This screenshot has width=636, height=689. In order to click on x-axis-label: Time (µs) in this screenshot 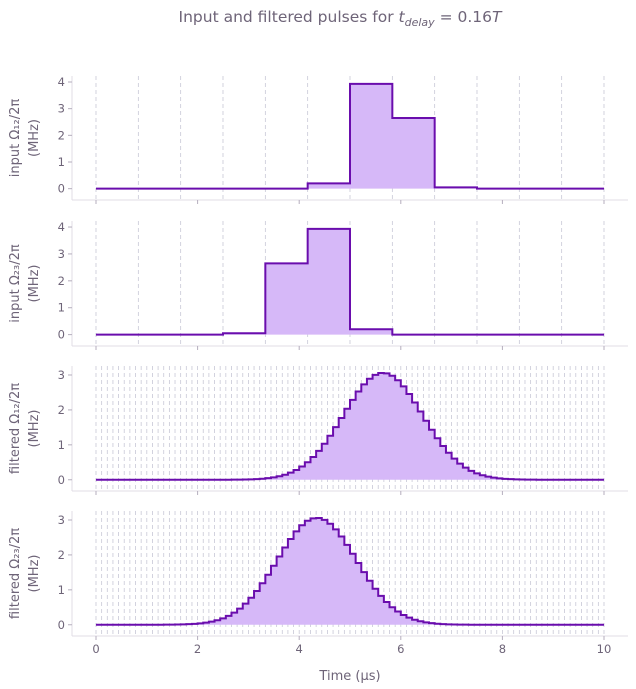, I will do `click(349, 676)`.